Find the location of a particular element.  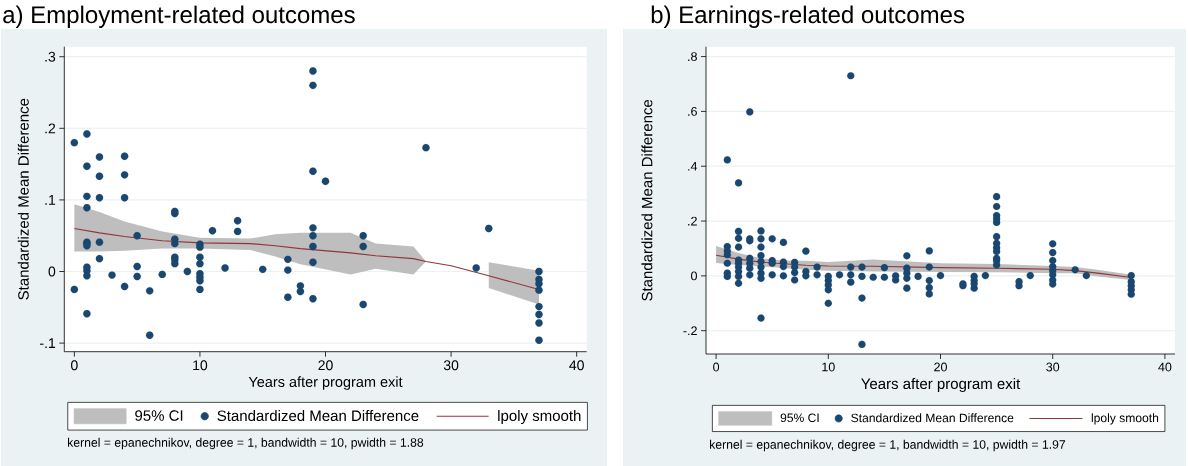

chart-title: a) Employment-related outcomes is located at coordinates (179, 16).